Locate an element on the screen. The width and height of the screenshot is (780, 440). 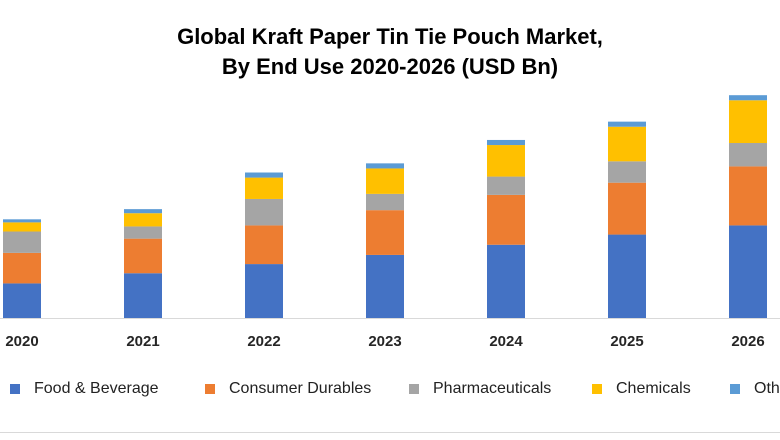
bar-segment-2022-chemicals is located at coordinates (264, 188).